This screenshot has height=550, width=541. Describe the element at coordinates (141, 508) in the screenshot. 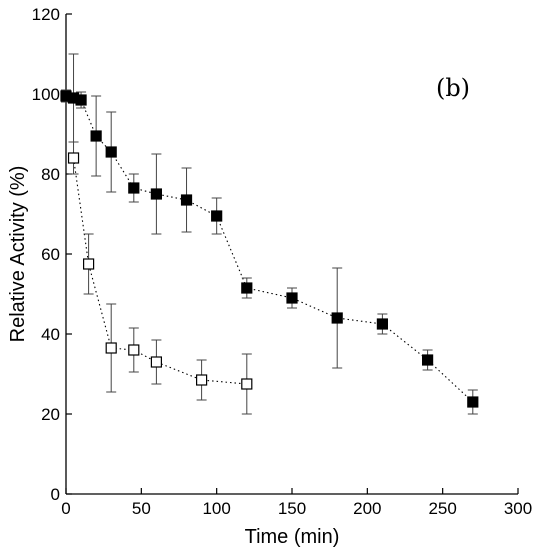

I see `x-tick-label: 50` at that location.